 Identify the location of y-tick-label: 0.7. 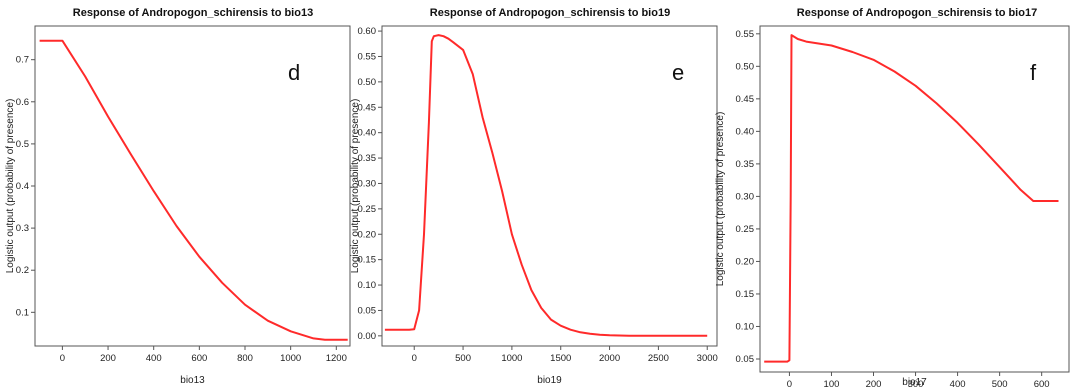
(22, 60).